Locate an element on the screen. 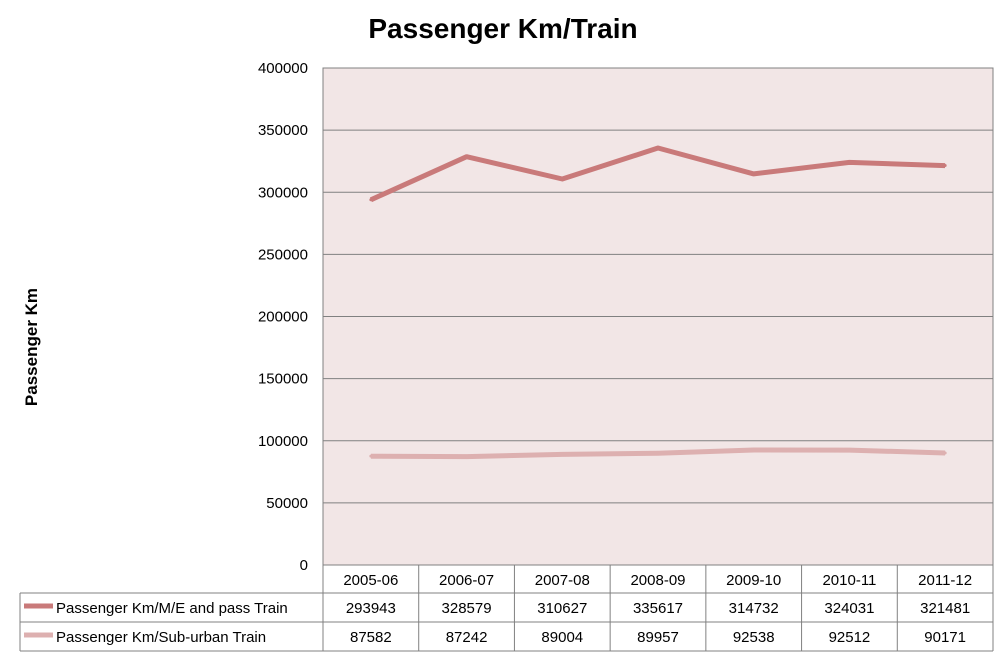 This screenshot has width=1002, height=655. data-label: 321481 is located at coordinates (945, 608).